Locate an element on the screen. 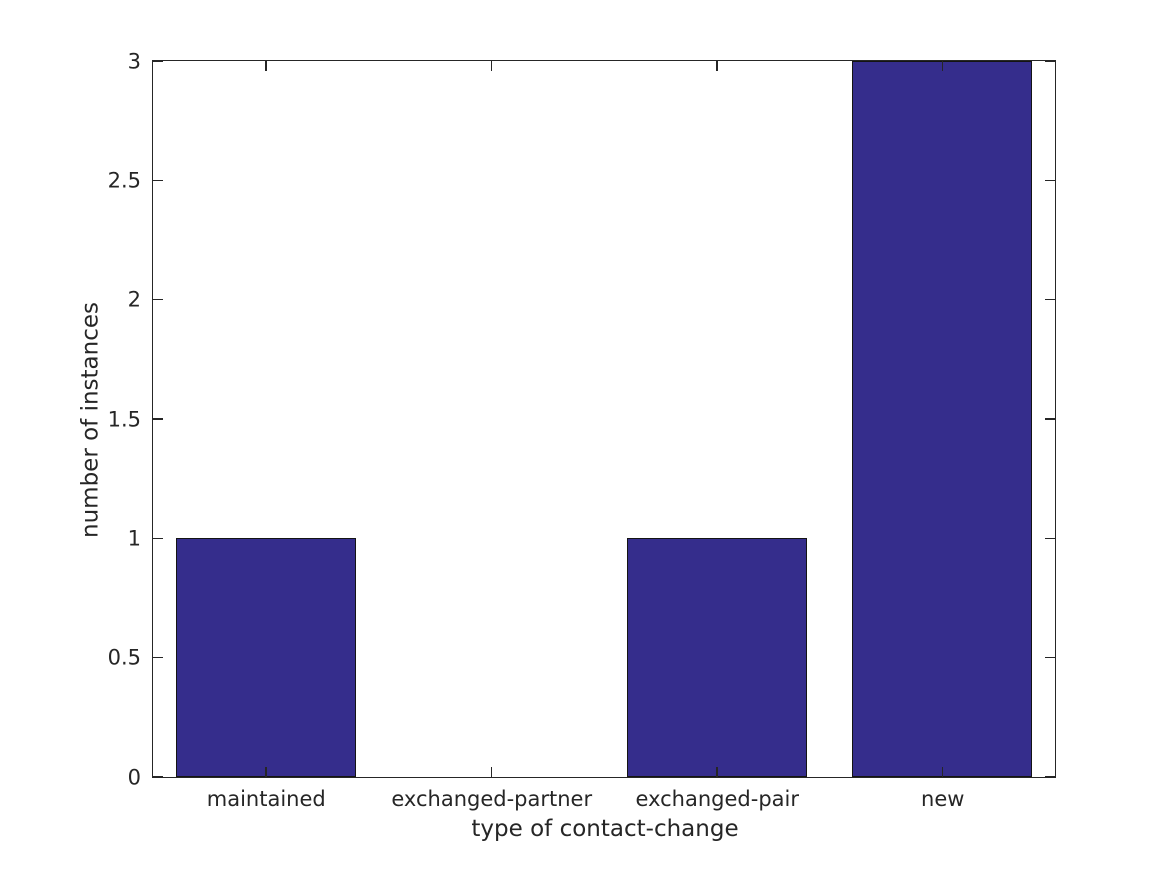 The width and height of the screenshot is (1167, 875). y-tick-label: 1.5 is located at coordinates (124, 419).